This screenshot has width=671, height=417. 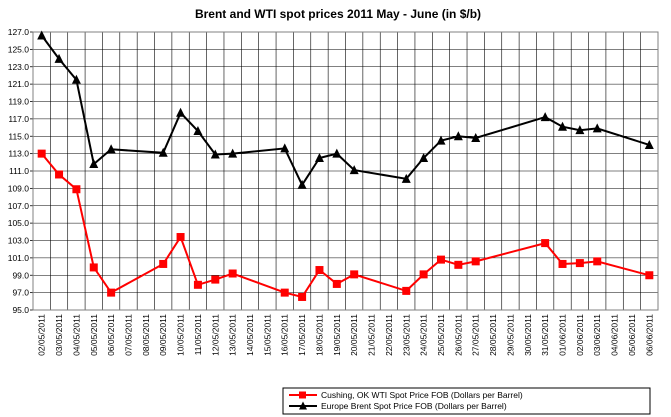 I want to click on x-tick-label: 09/05/2011, so click(x=163, y=335).